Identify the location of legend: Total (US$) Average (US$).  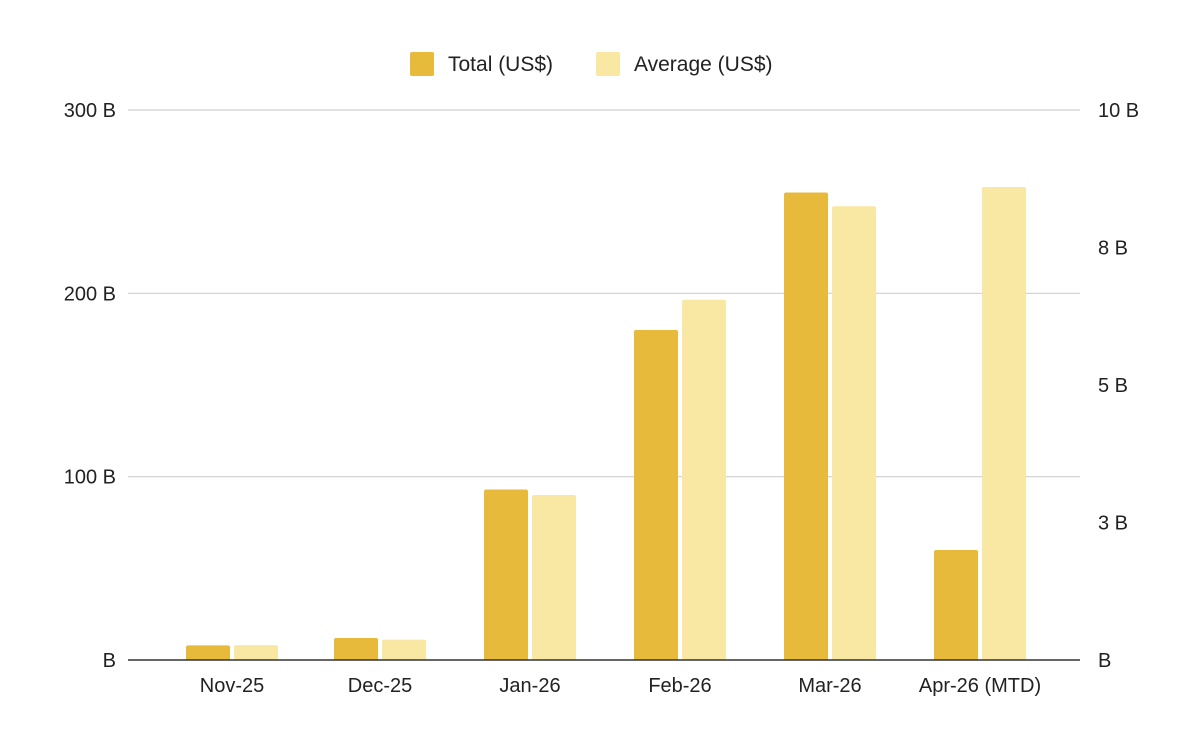
(591, 64).